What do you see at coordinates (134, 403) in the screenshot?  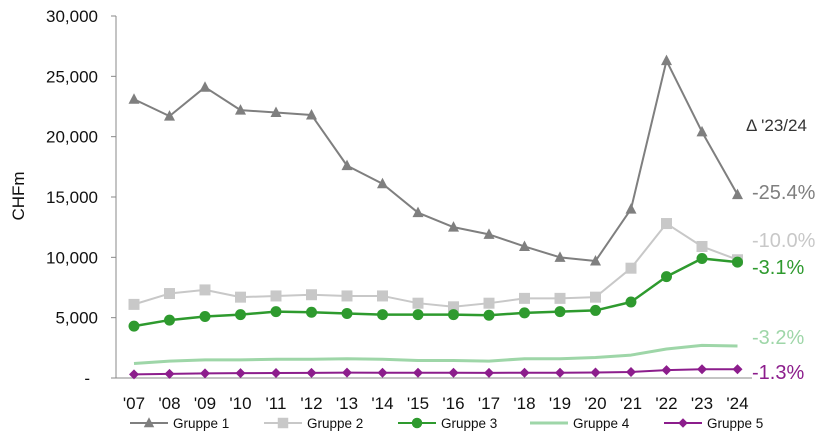 I see `x-tick-label: '07` at bounding box center [134, 403].